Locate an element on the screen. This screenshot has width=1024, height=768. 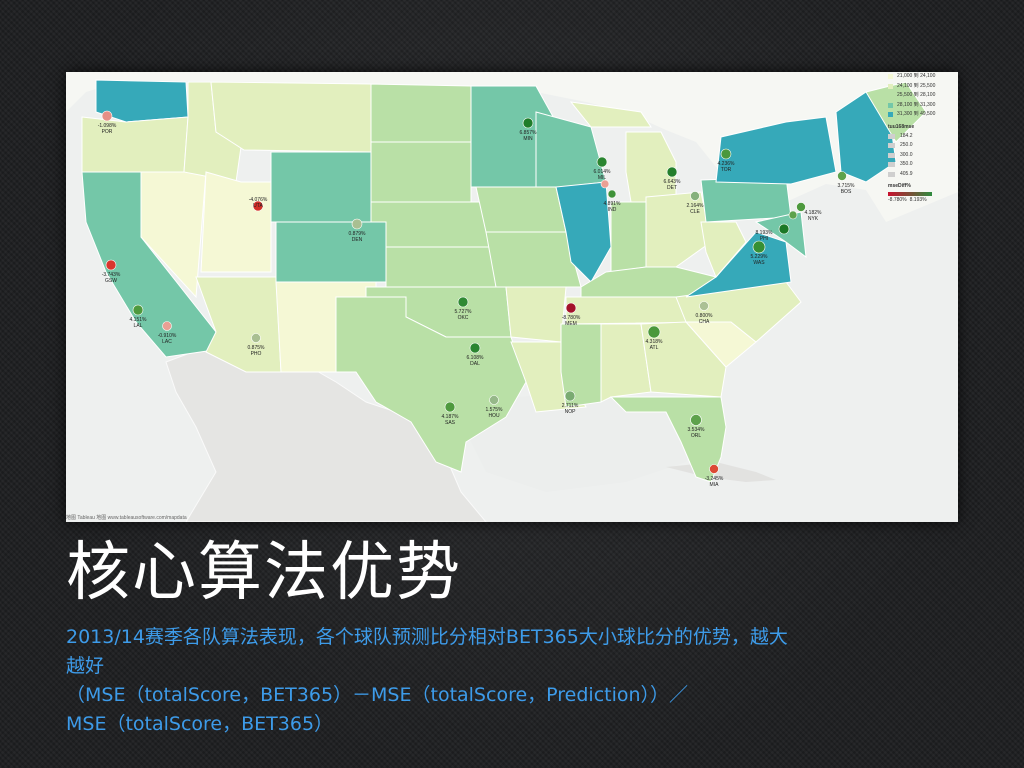
team-marker-cle is located at coordinates (695, 196).